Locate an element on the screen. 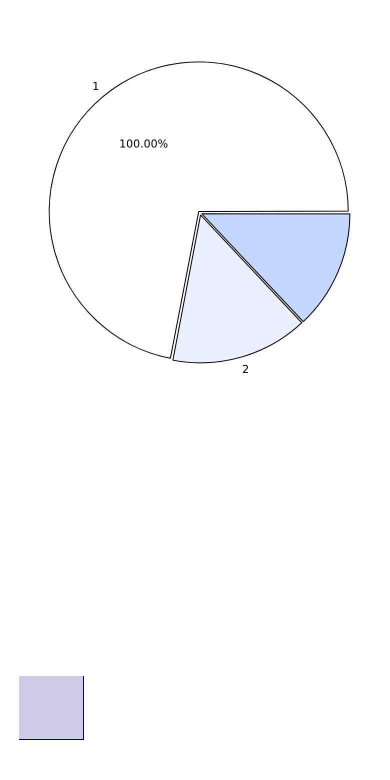  text: 100.00% is located at coordinates (143, 144).